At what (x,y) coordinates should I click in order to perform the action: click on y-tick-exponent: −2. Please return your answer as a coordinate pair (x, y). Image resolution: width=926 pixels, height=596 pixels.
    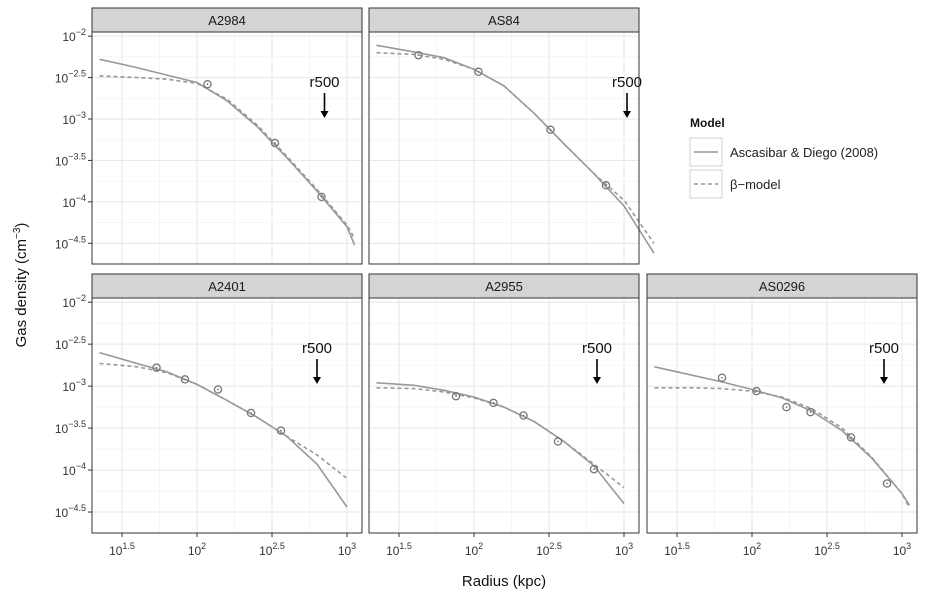
    Looking at the image, I should click on (81, 32).